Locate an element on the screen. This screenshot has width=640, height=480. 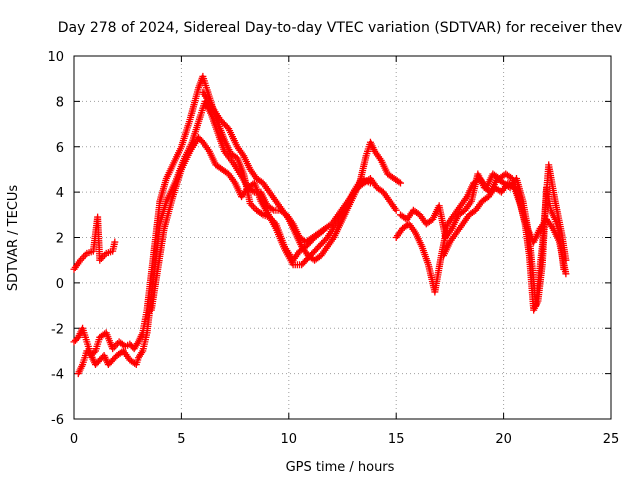
y-tick-label: 6 is located at coordinates (60, 148).